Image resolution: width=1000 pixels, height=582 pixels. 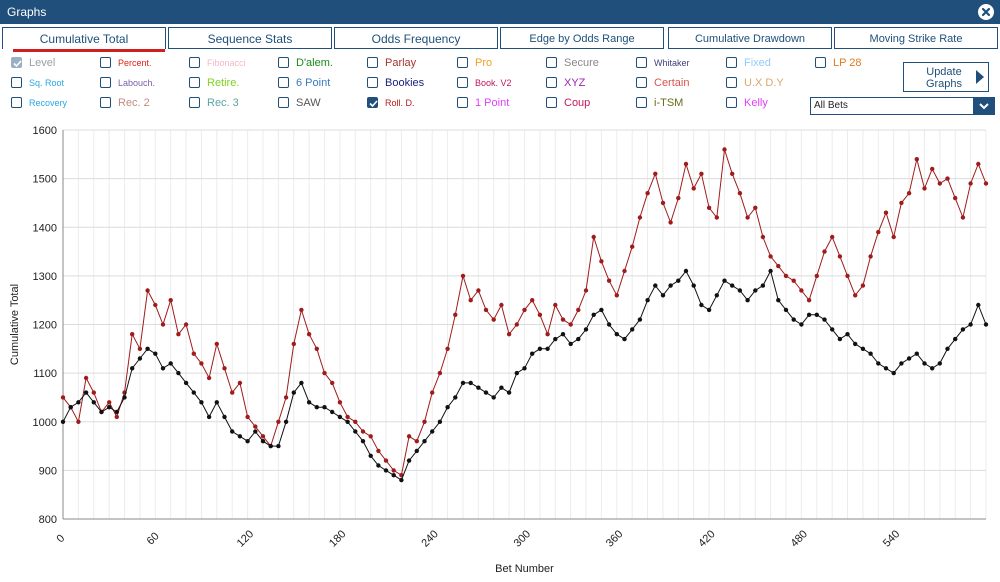 What do you see at coordinates (980, 77) in the screenshot?
I see `arrow-right-icon` at bounding box center [980, 77].